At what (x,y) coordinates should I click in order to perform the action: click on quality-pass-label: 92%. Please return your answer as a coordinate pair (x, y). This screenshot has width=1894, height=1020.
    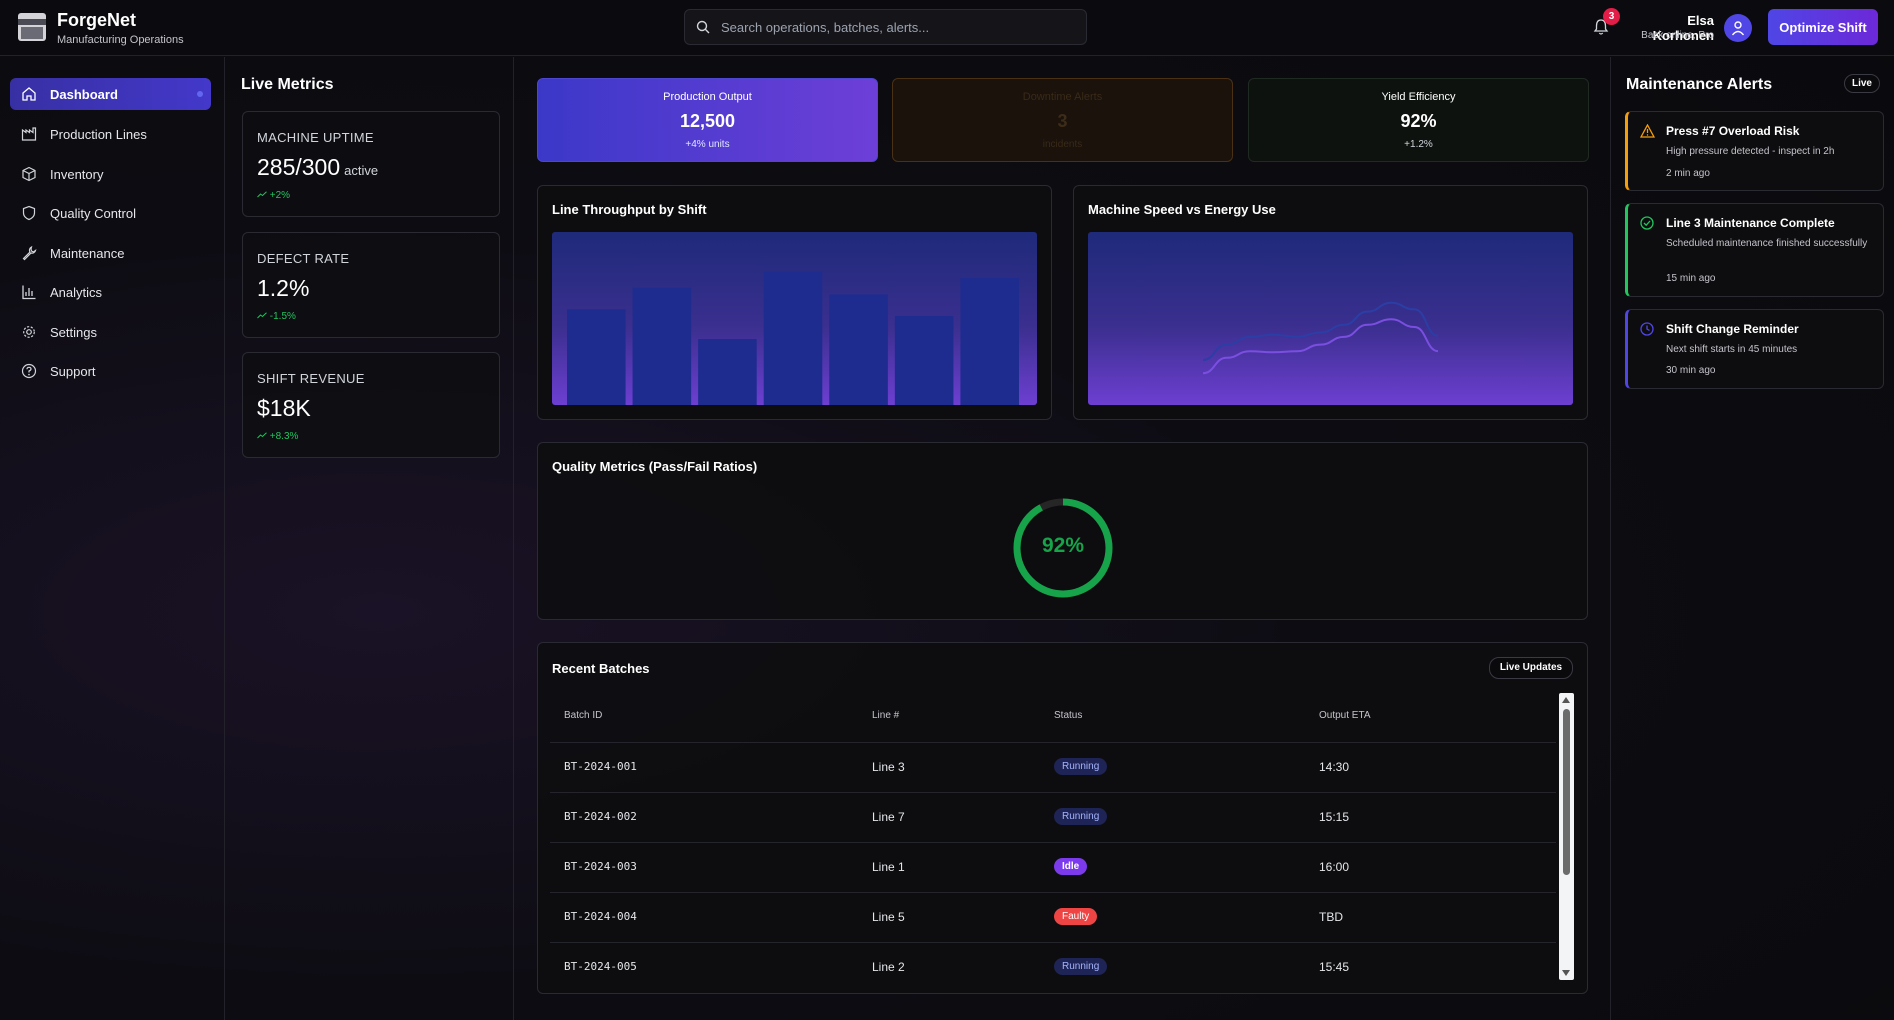
    Looking at the image, I should click on (1063, 545).